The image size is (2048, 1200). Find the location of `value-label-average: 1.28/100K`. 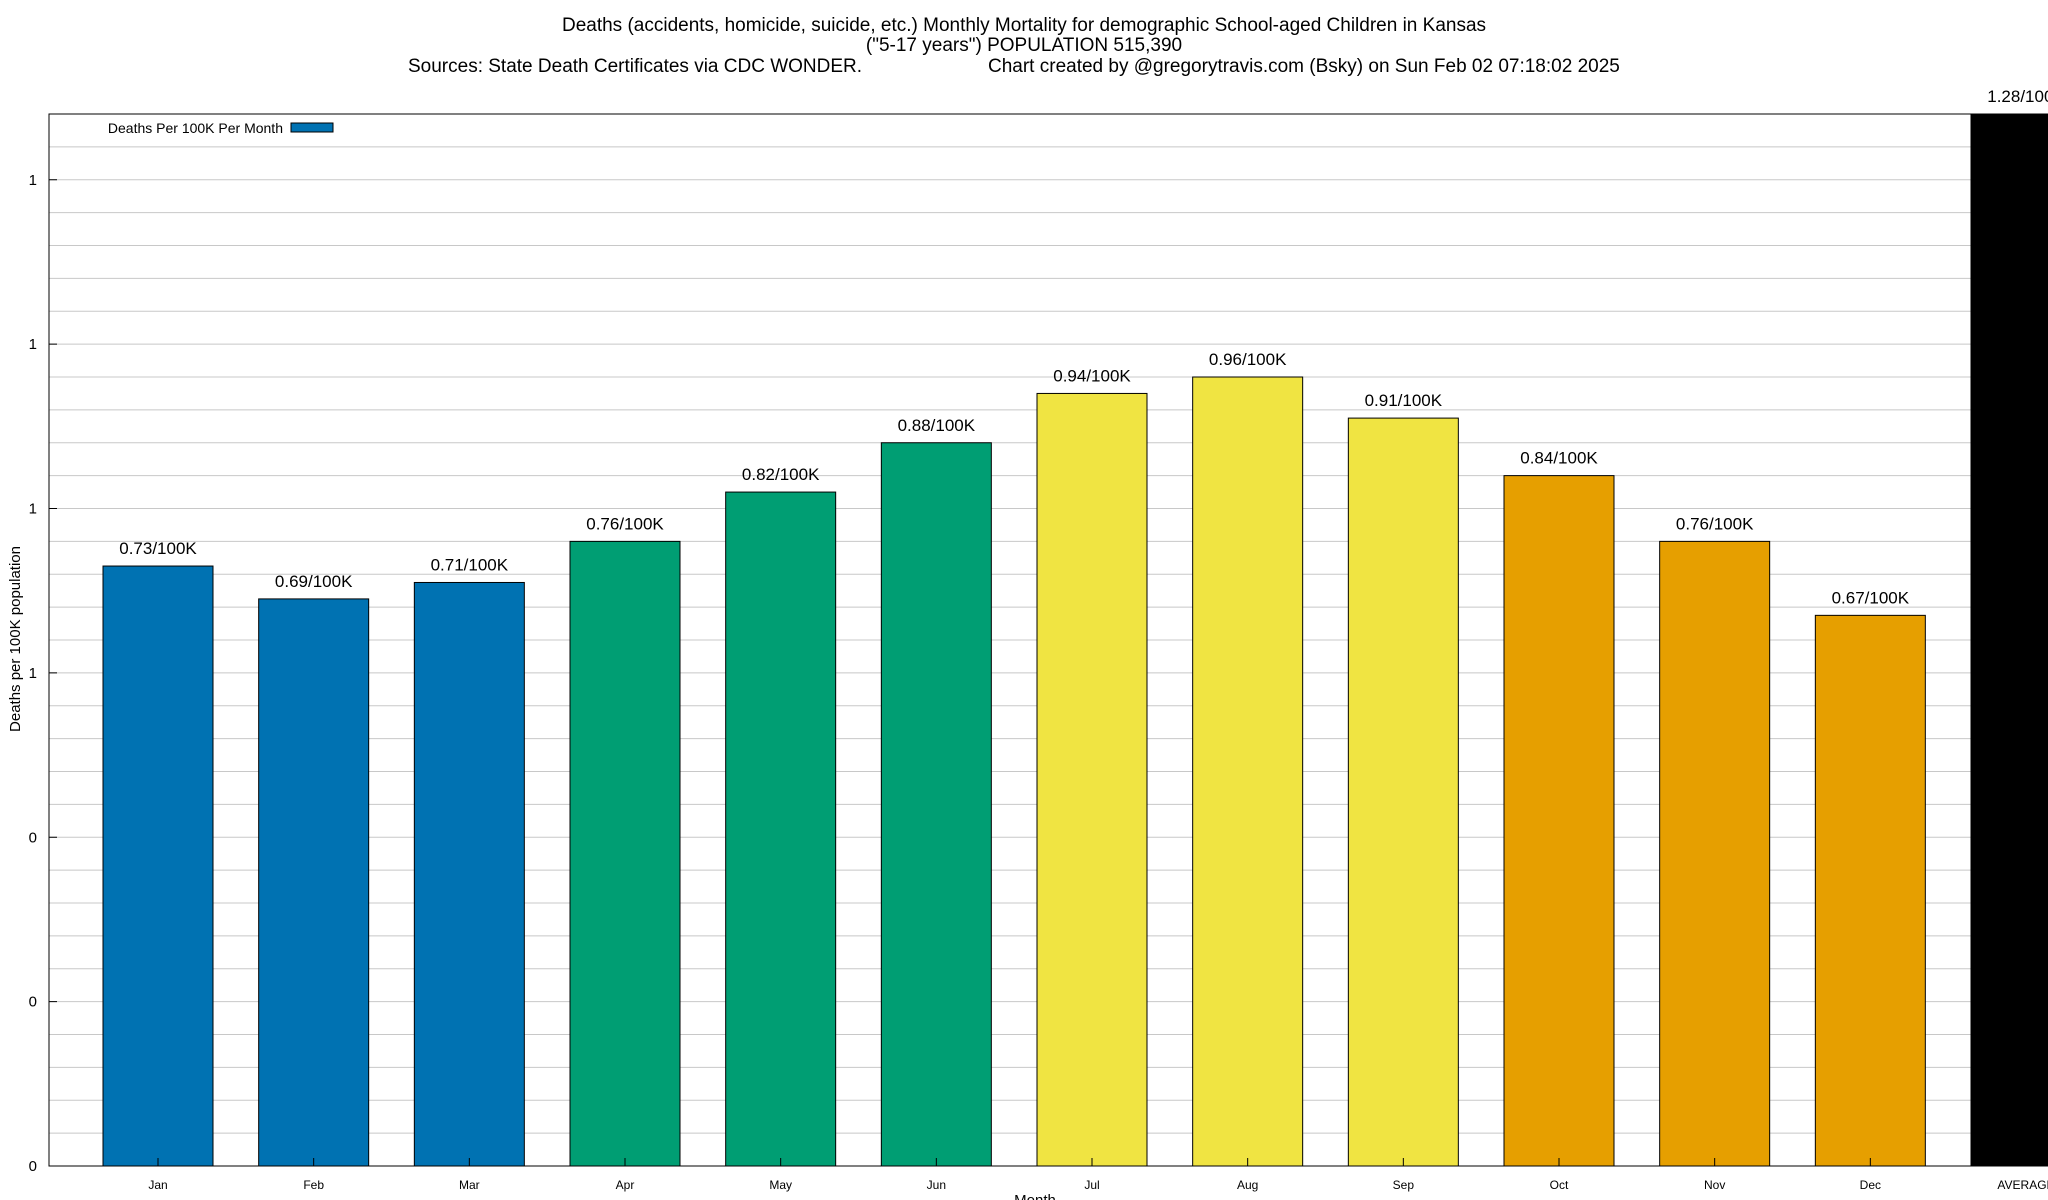

value-label-average: 1.28/100K is located at coordinates (2017, 96).